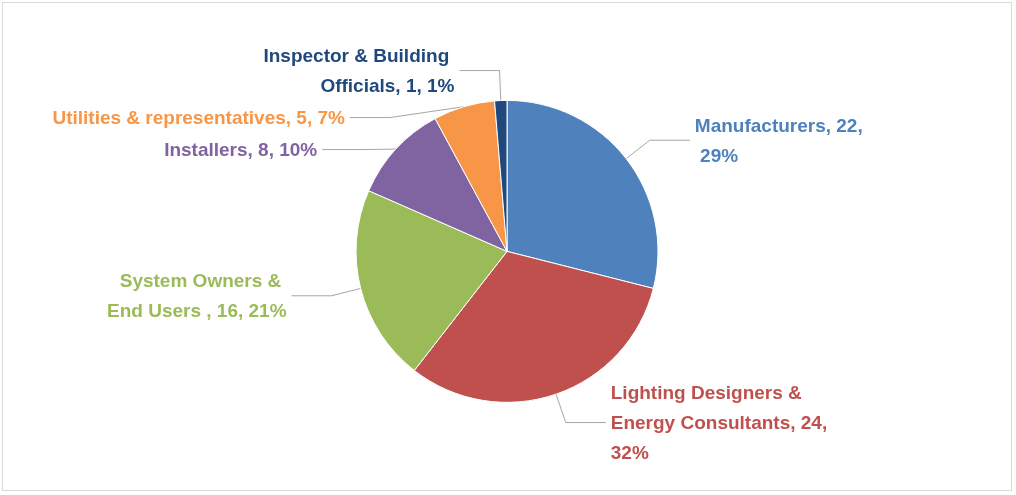 The image size is (1016, 495). What do you see at coordinates (778, 140) in the screenshot?
I see `slice-label: Manufacturers, 22, 29%` at bounding box center [778, 140].